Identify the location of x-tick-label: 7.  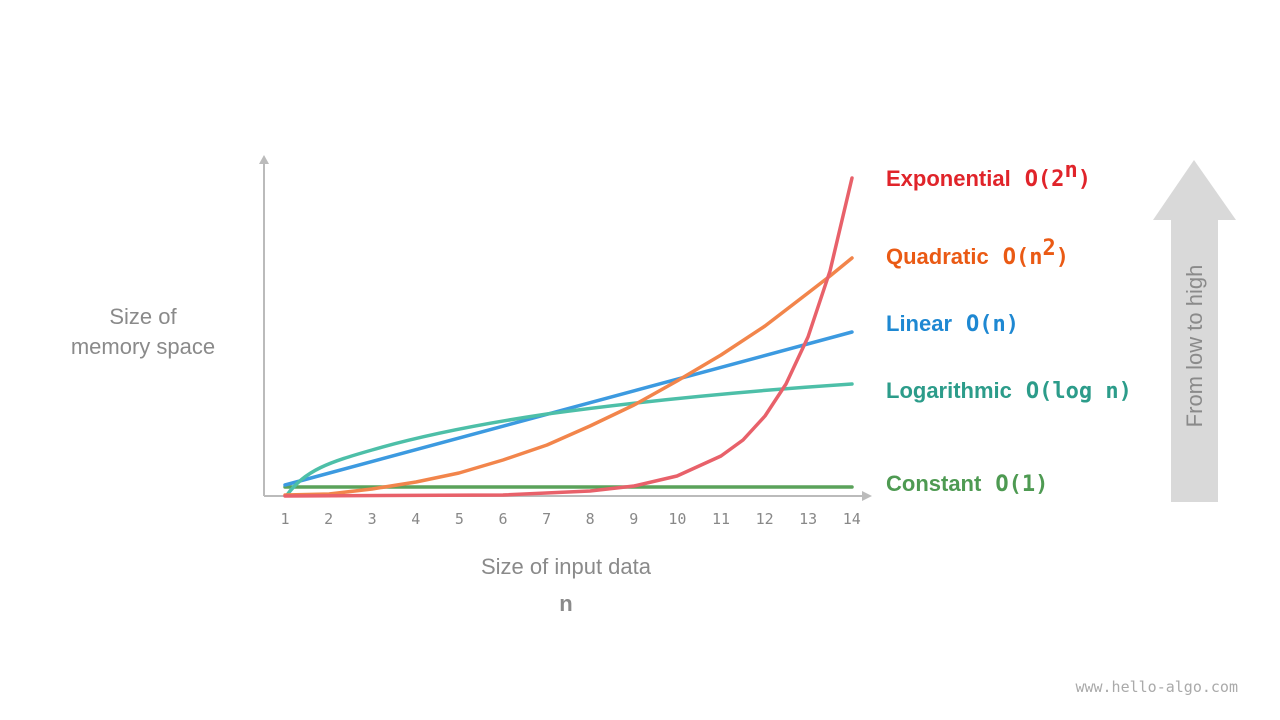
(546, 519).